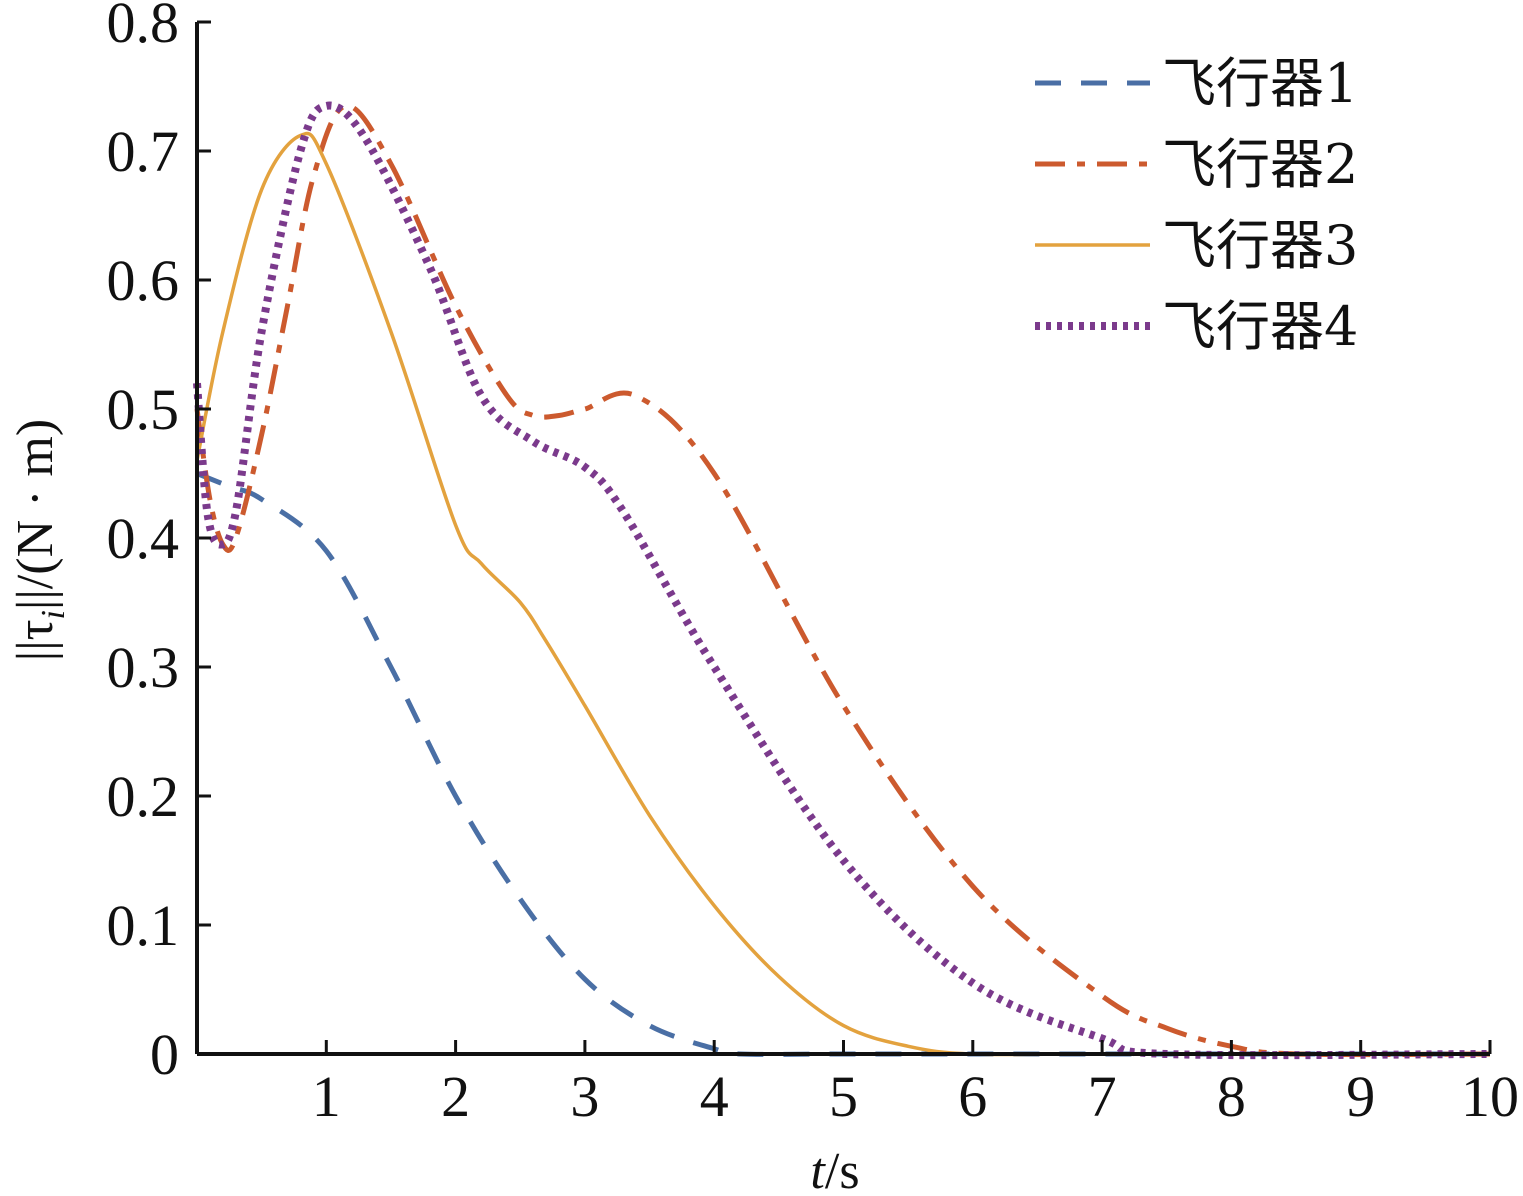 The width and height of the screenshot is (1523, 1196). What do you see at coordinates (143, 280) in the screenshot?
I see `y-tick-label: 0.6` at bounding box center [143, 280].